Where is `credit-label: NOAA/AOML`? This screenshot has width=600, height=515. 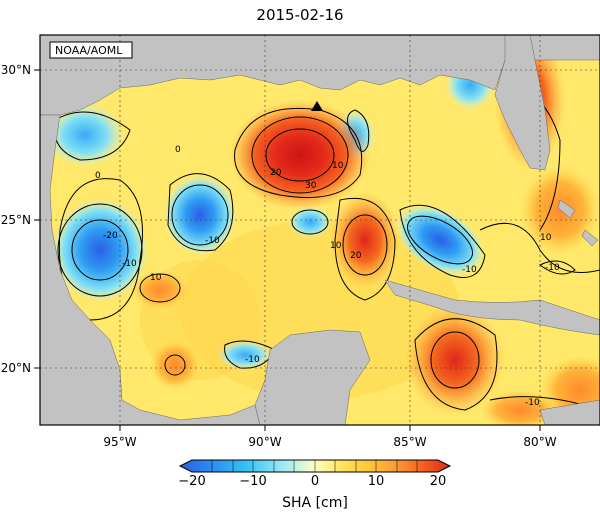
credit-label: NOAA/AOML is located at coordinates (89, 50).